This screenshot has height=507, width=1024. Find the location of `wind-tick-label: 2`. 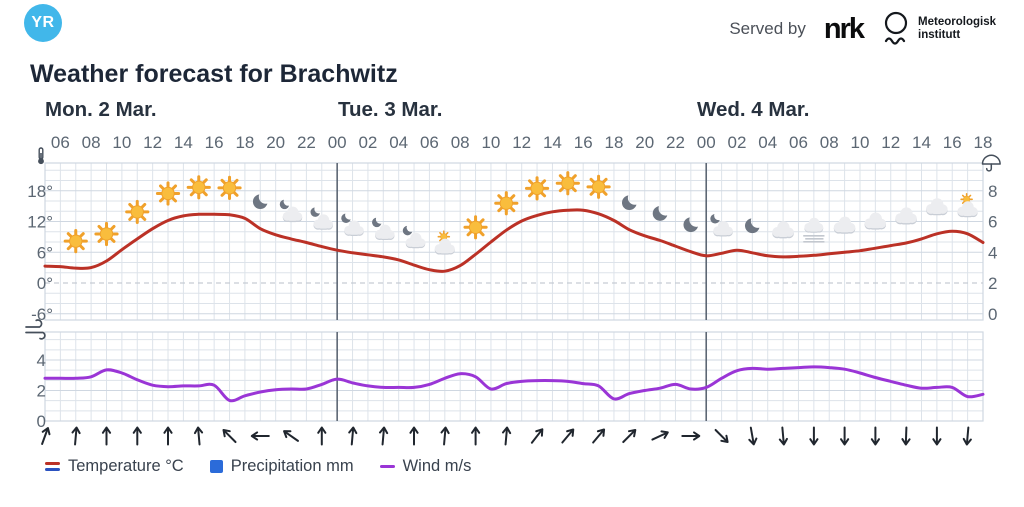

wind-tick-label: 2 is located at coordinates (41, 391).